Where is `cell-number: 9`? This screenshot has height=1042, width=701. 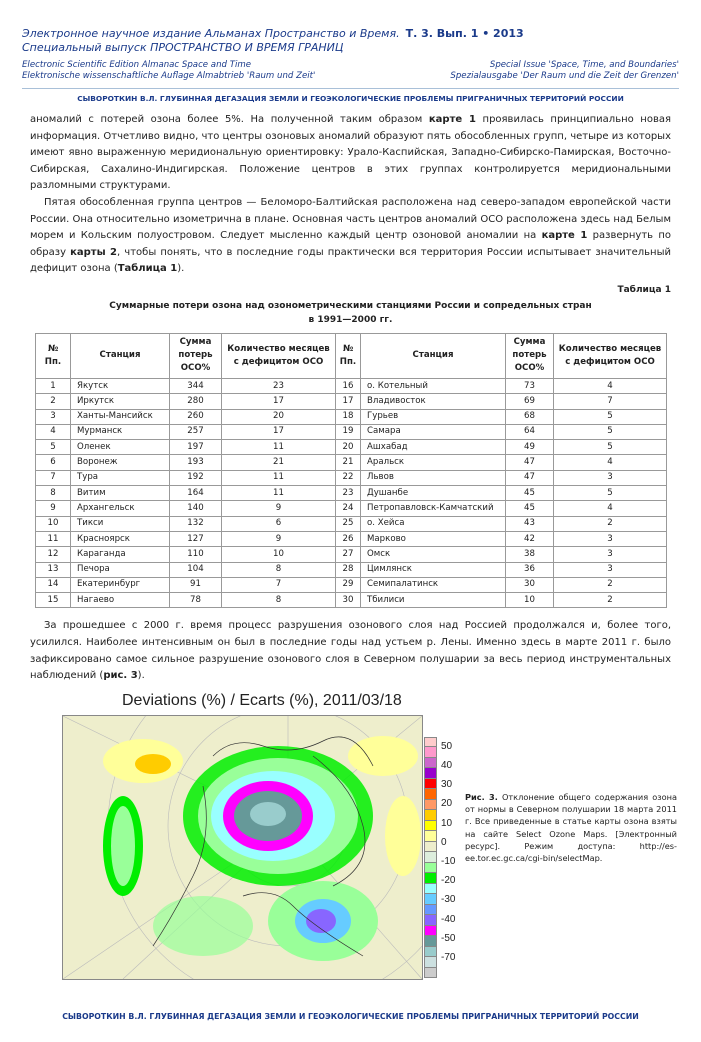
cell-number: 9 is located at coordinates (53, 508).